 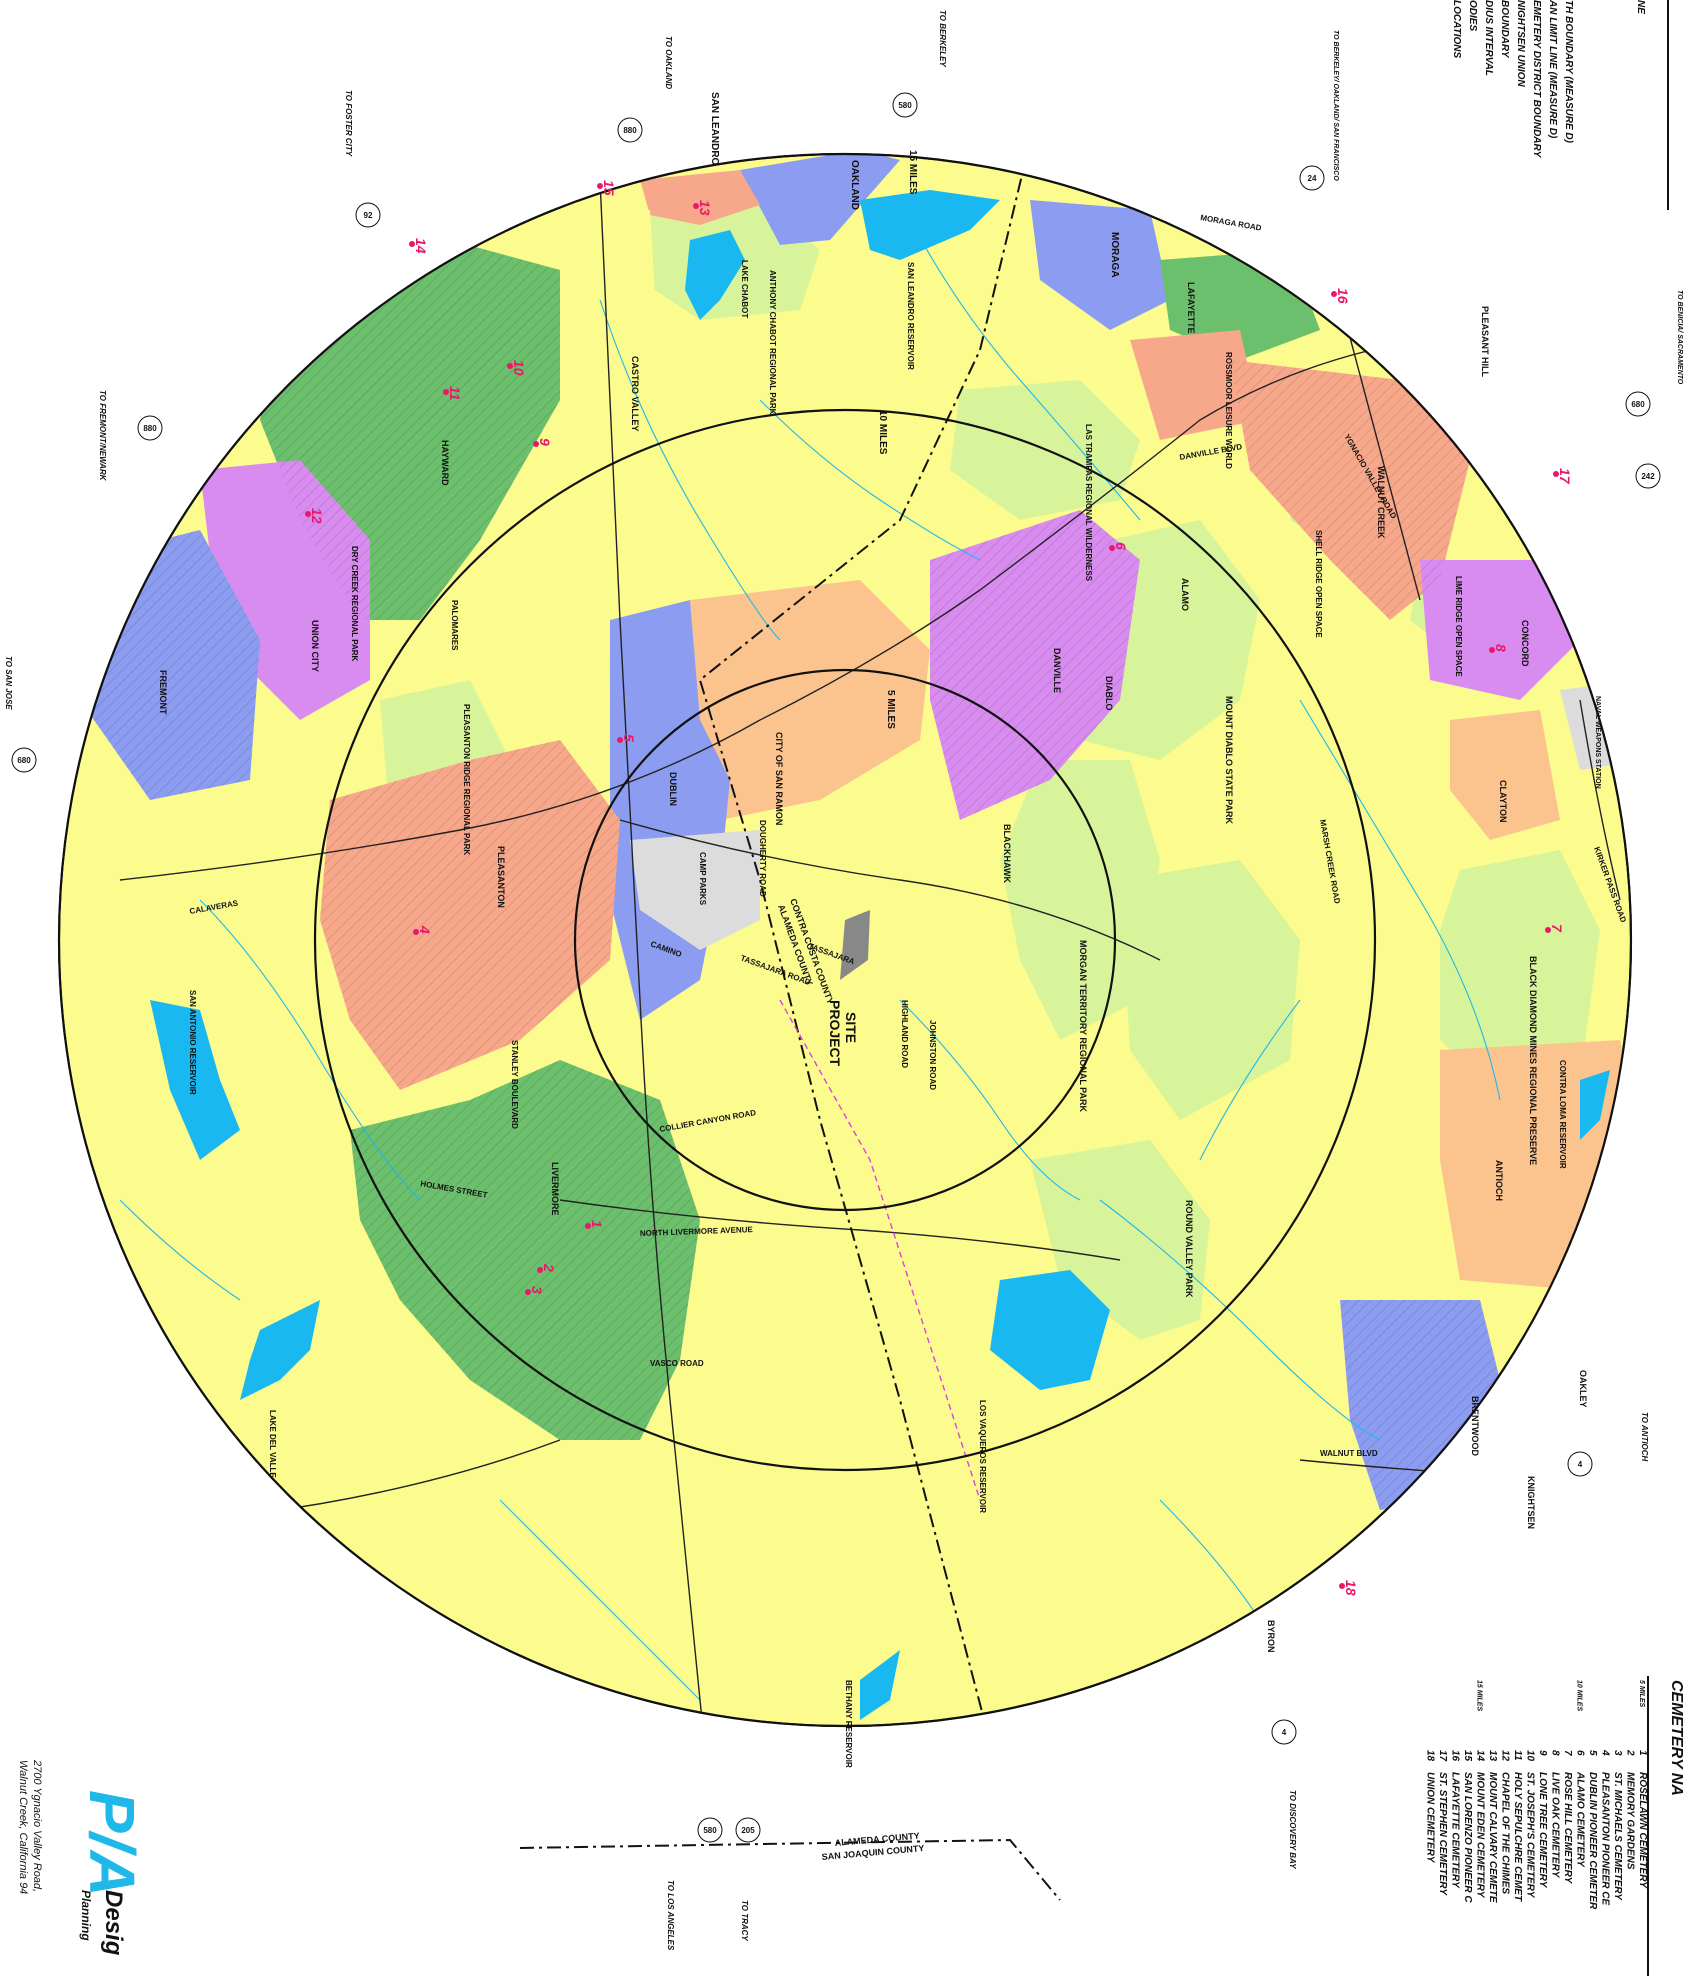 I want to click on park-label-lime-ridge: LIME RIDGE OPEN SPACE, so click(x=1458, y=626).